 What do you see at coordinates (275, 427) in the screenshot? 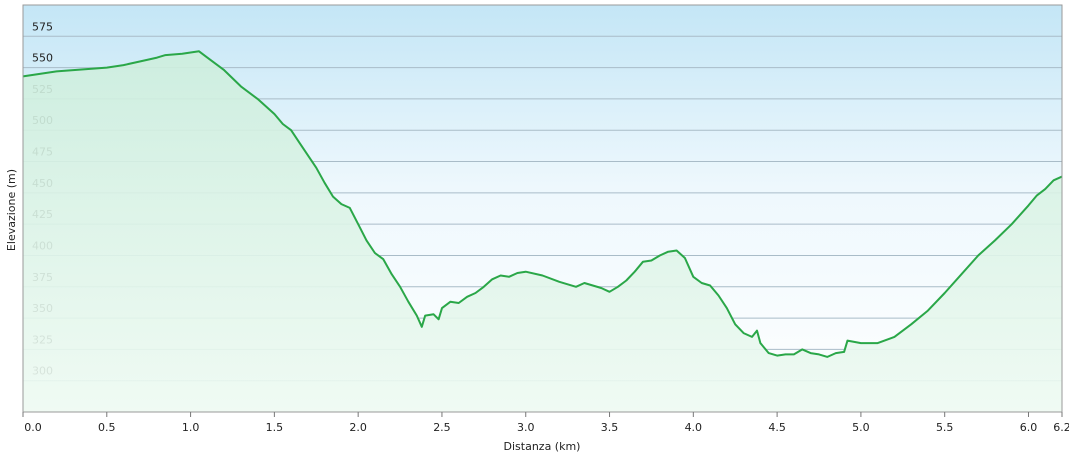
I see `x-tick-label: 1.5` at bounding box center [275, 427].